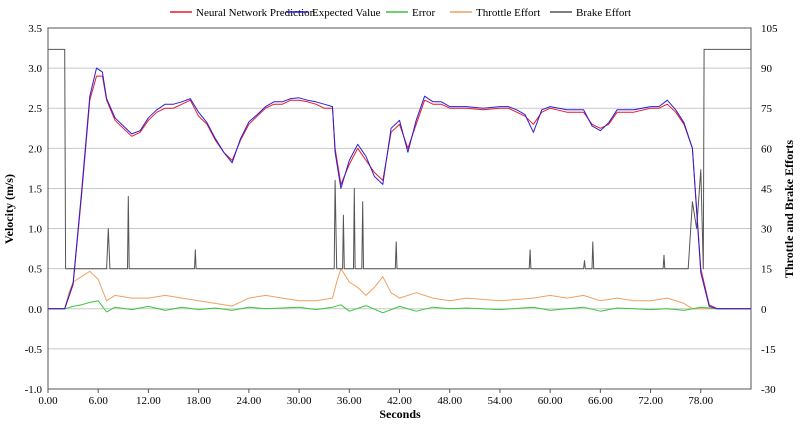 This screenshot has height=427, width=800. What do you see at coordinates (768, 390) in the screenshot?
I see `y2-tick-label: -30` at bounding box center [768, 390].